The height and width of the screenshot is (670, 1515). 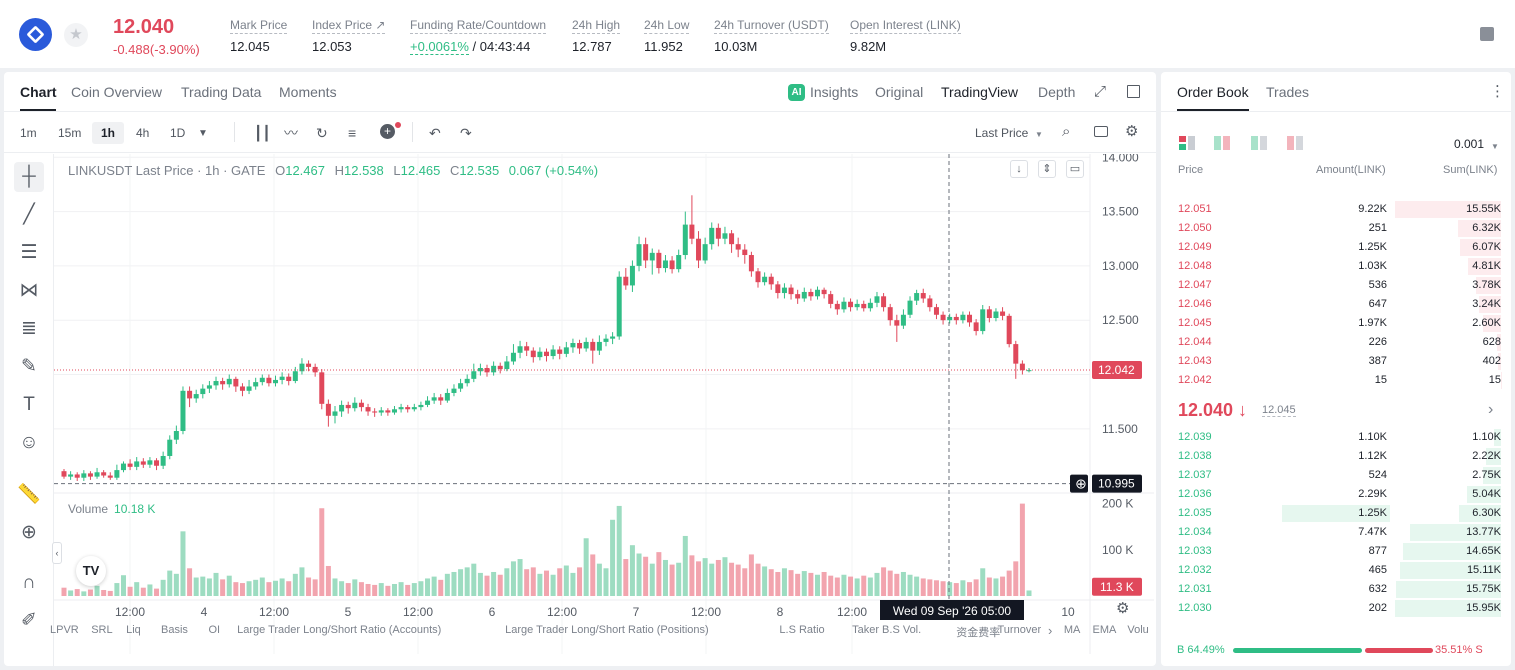 I want to click on indicator-item: Turnover, so click(x=1019, y=630).